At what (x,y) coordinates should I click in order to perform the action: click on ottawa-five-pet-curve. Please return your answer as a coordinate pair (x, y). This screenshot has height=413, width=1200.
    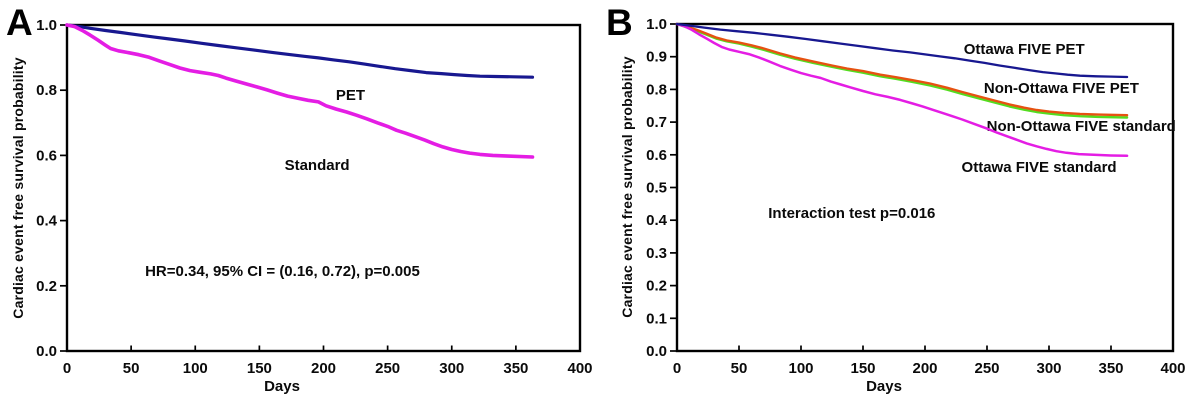
    Looking at the image, I should click on (902, 50).